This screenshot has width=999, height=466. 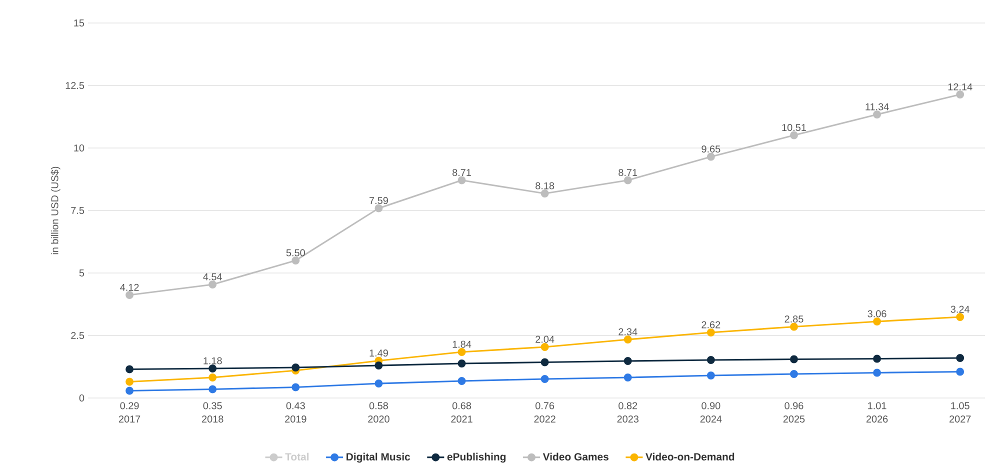 What do you see at coordinates (79, 23) in the screenshot?
I see `y-tick-label: 15` at bounding box center [79, 23].